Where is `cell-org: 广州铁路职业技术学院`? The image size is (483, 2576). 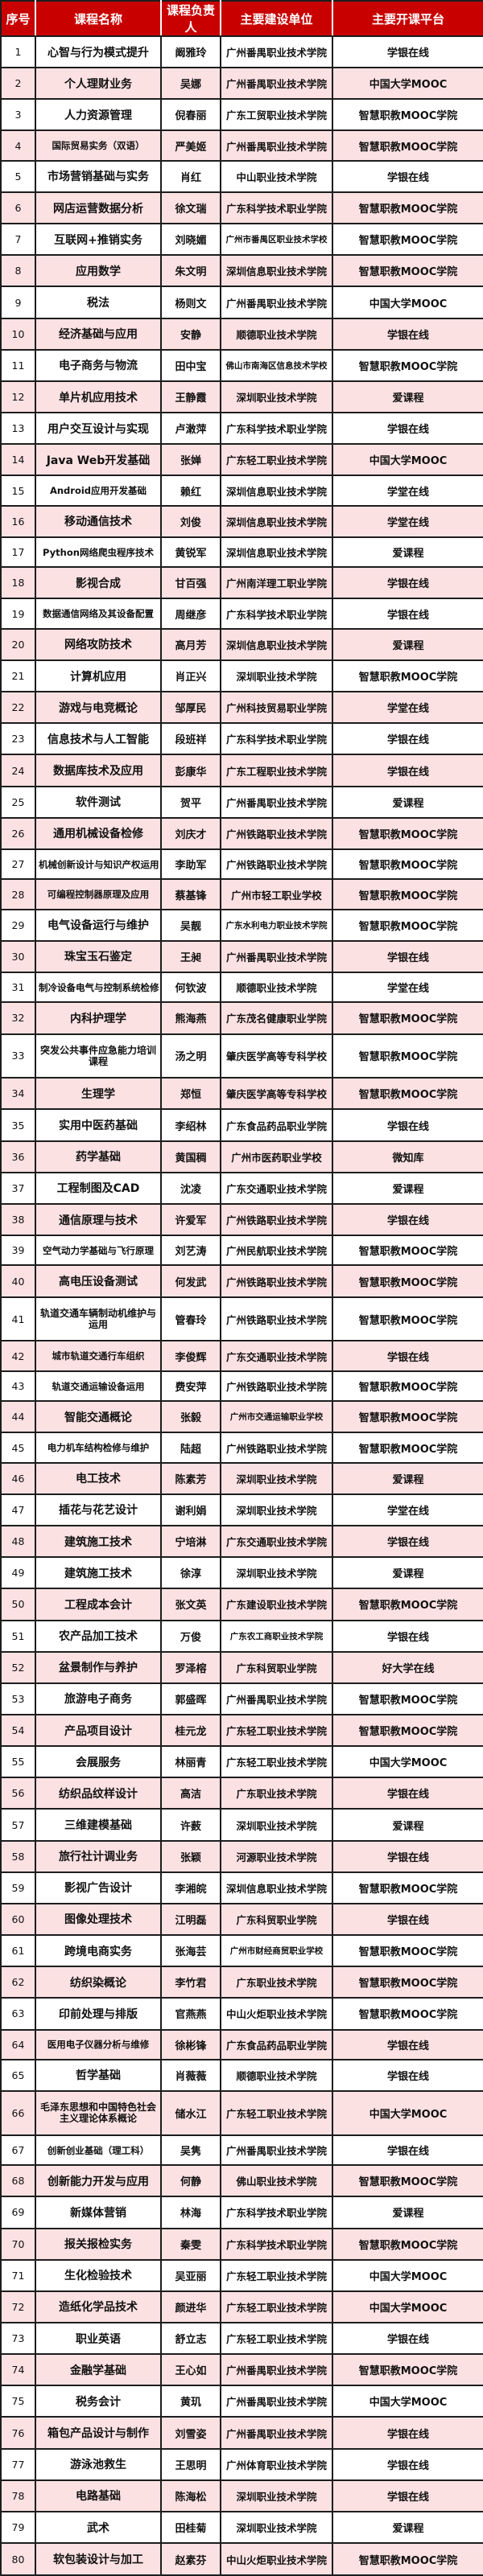 cell-org: 广州铁路职业技术学院 is located at coordinates (276, 833).